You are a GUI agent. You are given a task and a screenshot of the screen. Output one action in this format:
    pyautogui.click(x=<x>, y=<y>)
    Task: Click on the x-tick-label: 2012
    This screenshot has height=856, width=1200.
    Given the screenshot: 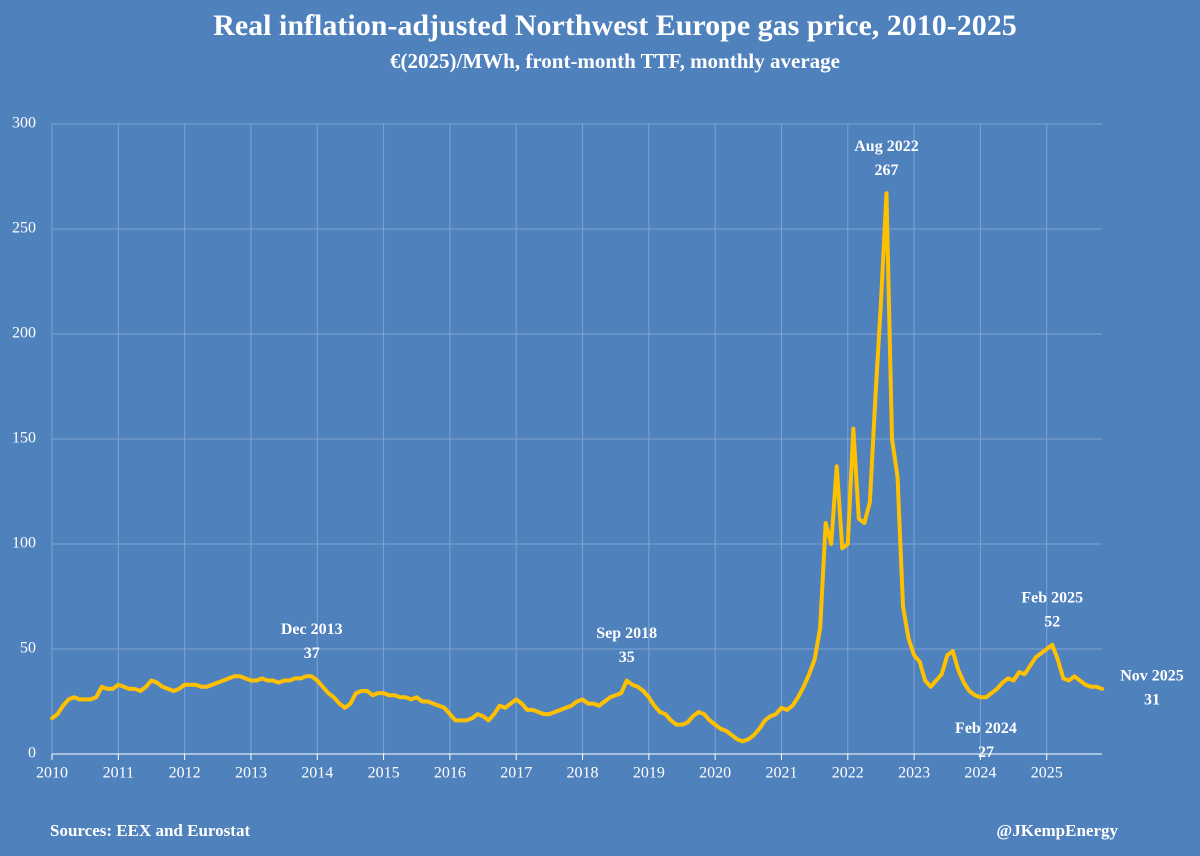 What is the action you would take?
    pyautogui.click(x=185, y=773)
    